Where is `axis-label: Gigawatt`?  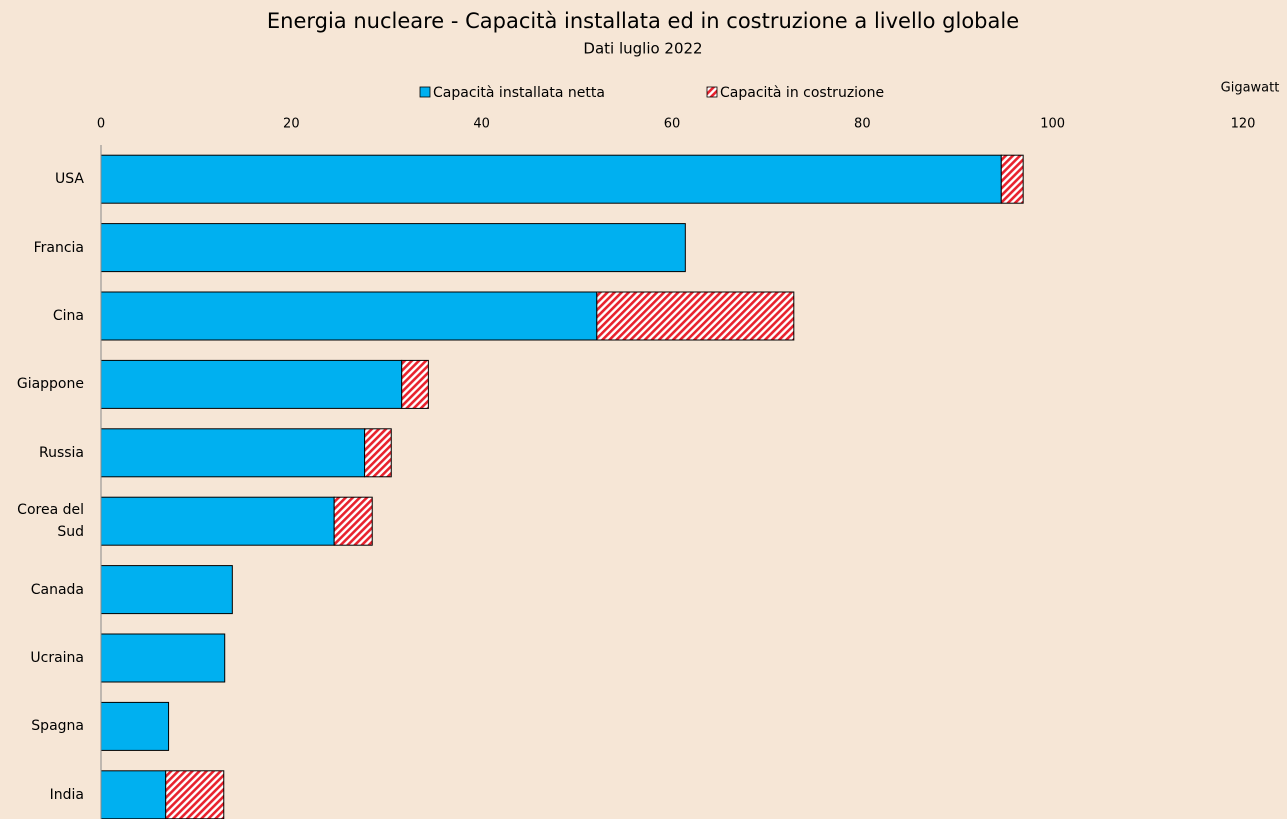 axis-label: Gigawatt is located at coordinates (1250, 88).